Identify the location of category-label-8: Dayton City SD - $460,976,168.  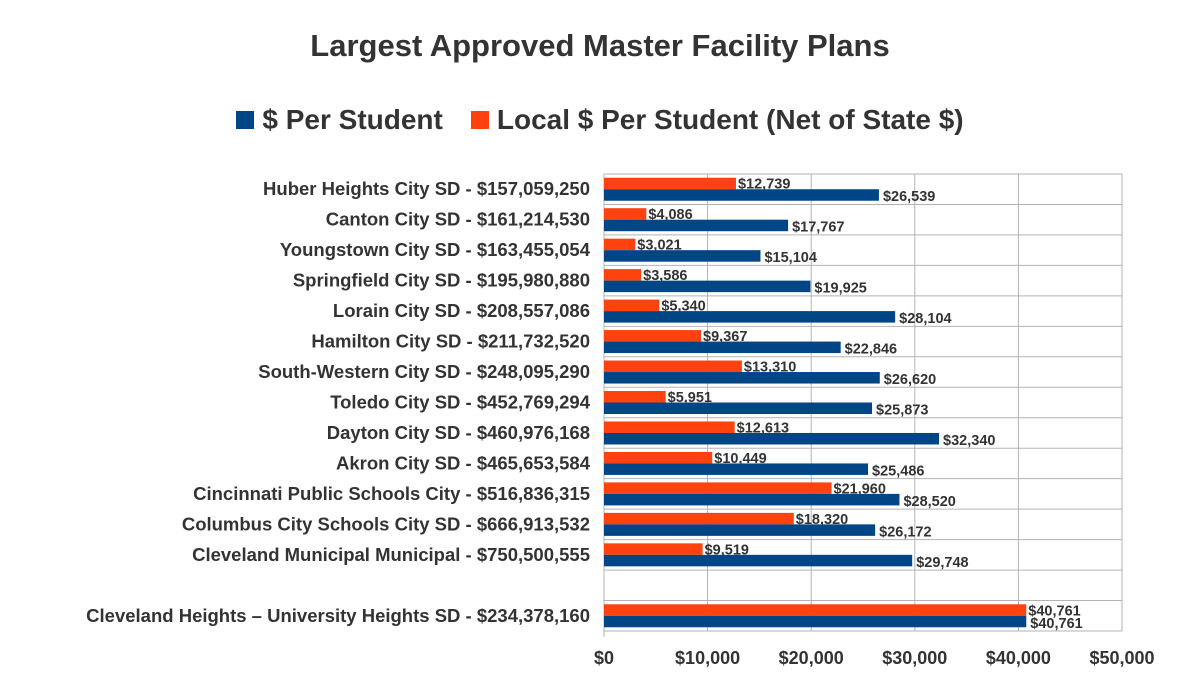
(458, 432).